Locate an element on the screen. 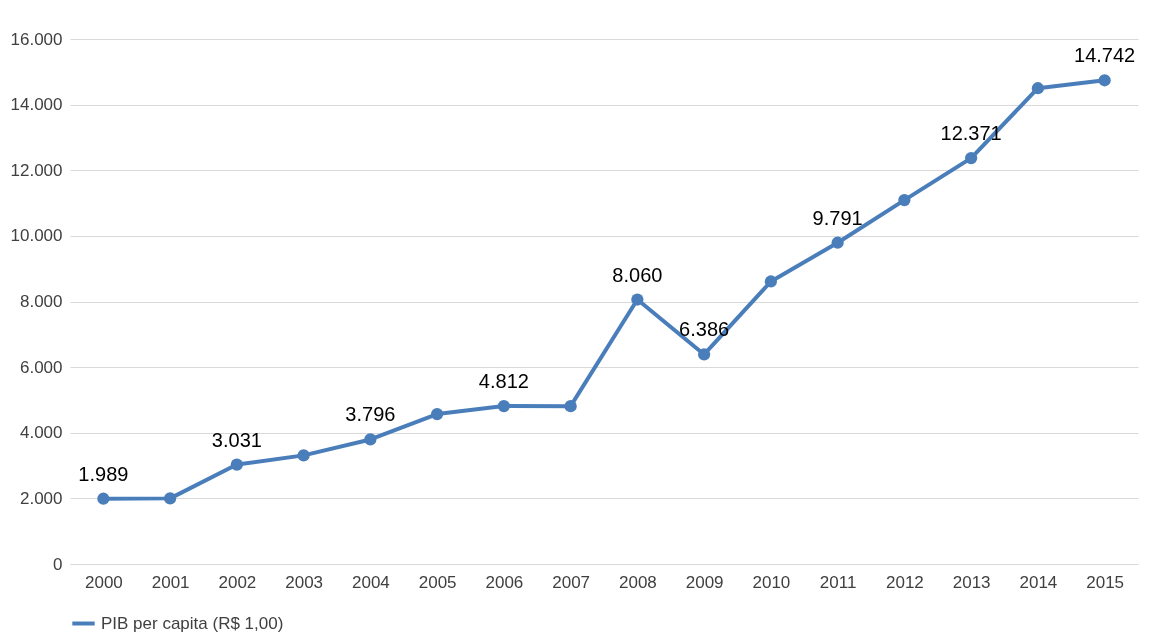  y-tick-label: 16.000 is located at coordinates (36, 39).